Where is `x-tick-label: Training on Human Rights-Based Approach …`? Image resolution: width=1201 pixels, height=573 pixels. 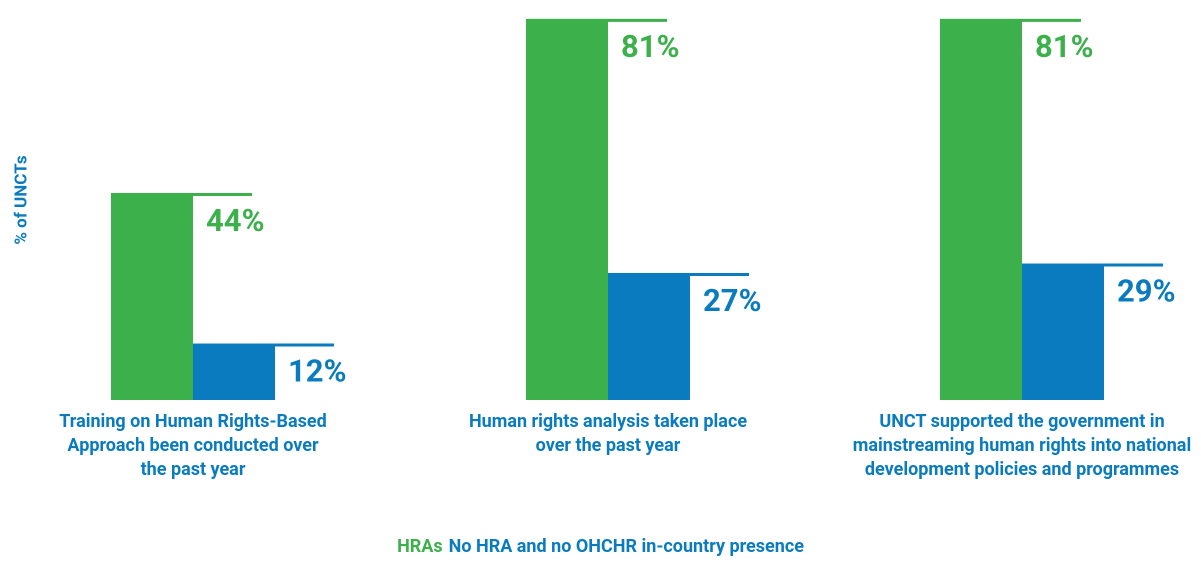
x-tick-label: Training on Human Rights-Based Approach … is located at coordinates (193, 445).